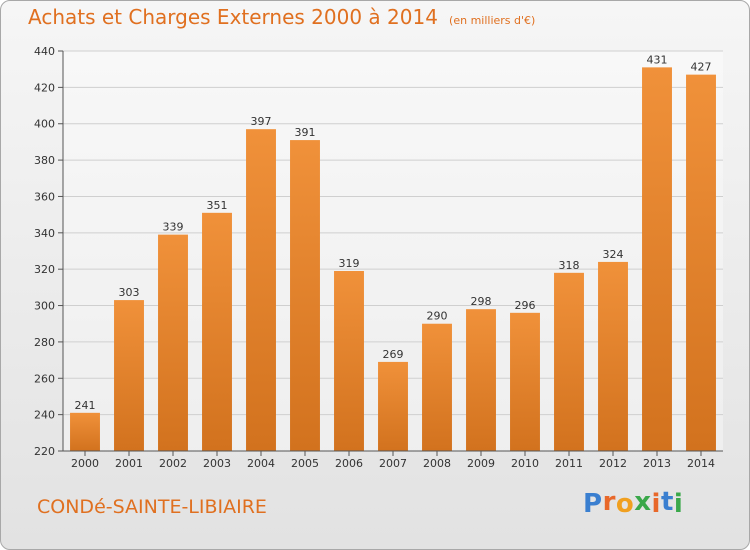 This screenshot has width=750, height=550. What do you see at coordinates (44, 451) in the screenshot?
I see `y-tick-label: 220` at bounding box center [44, 451].